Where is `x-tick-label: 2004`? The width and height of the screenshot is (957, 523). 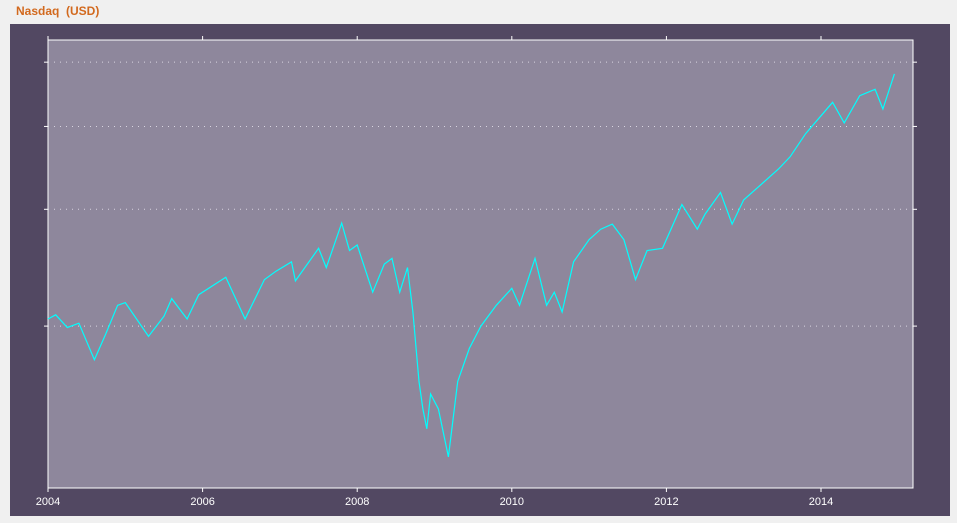
x-tick-label: 2004 is located at coordinates (48, 502).